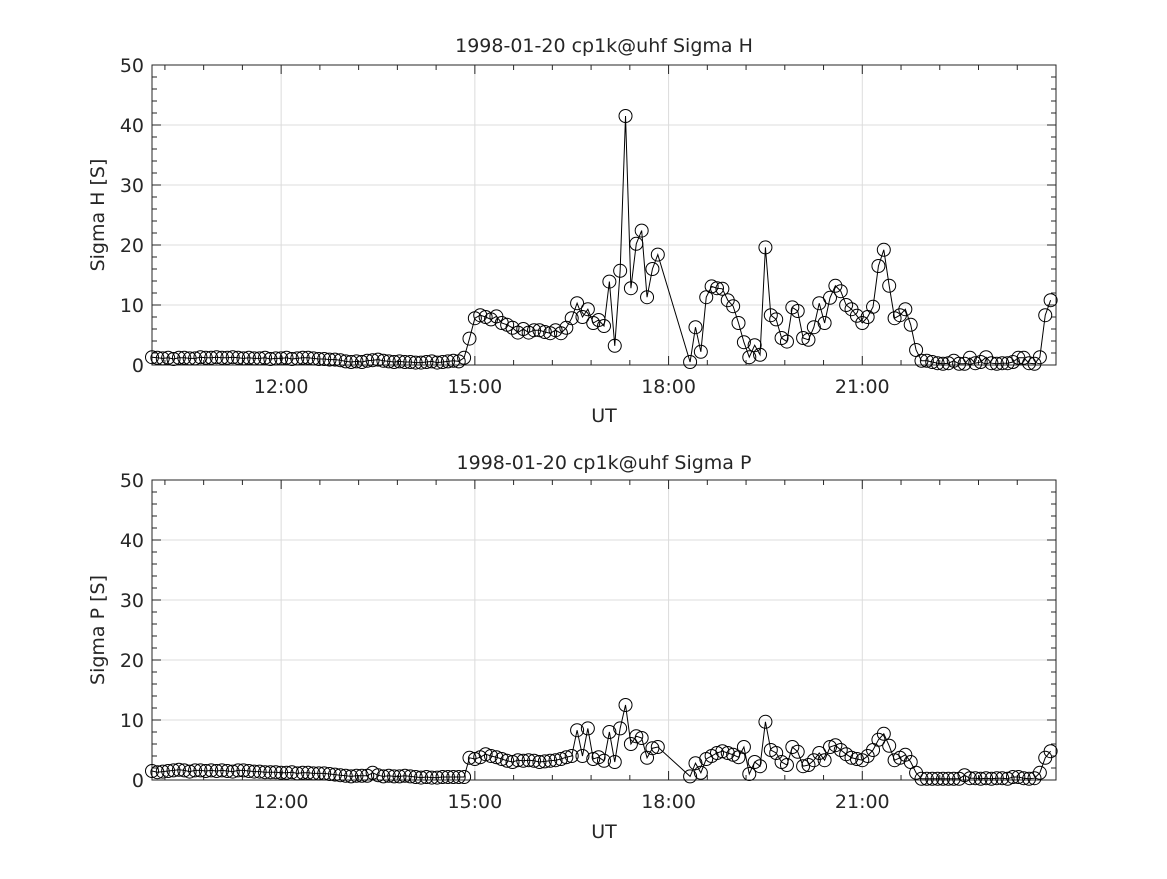 The width and height of the screenshot is (1167, 879). What do you see at coordinates (132, 721) in the screenshot?
I see `sigma-p-ytick-label: 10` at bounding box center [132, 721].